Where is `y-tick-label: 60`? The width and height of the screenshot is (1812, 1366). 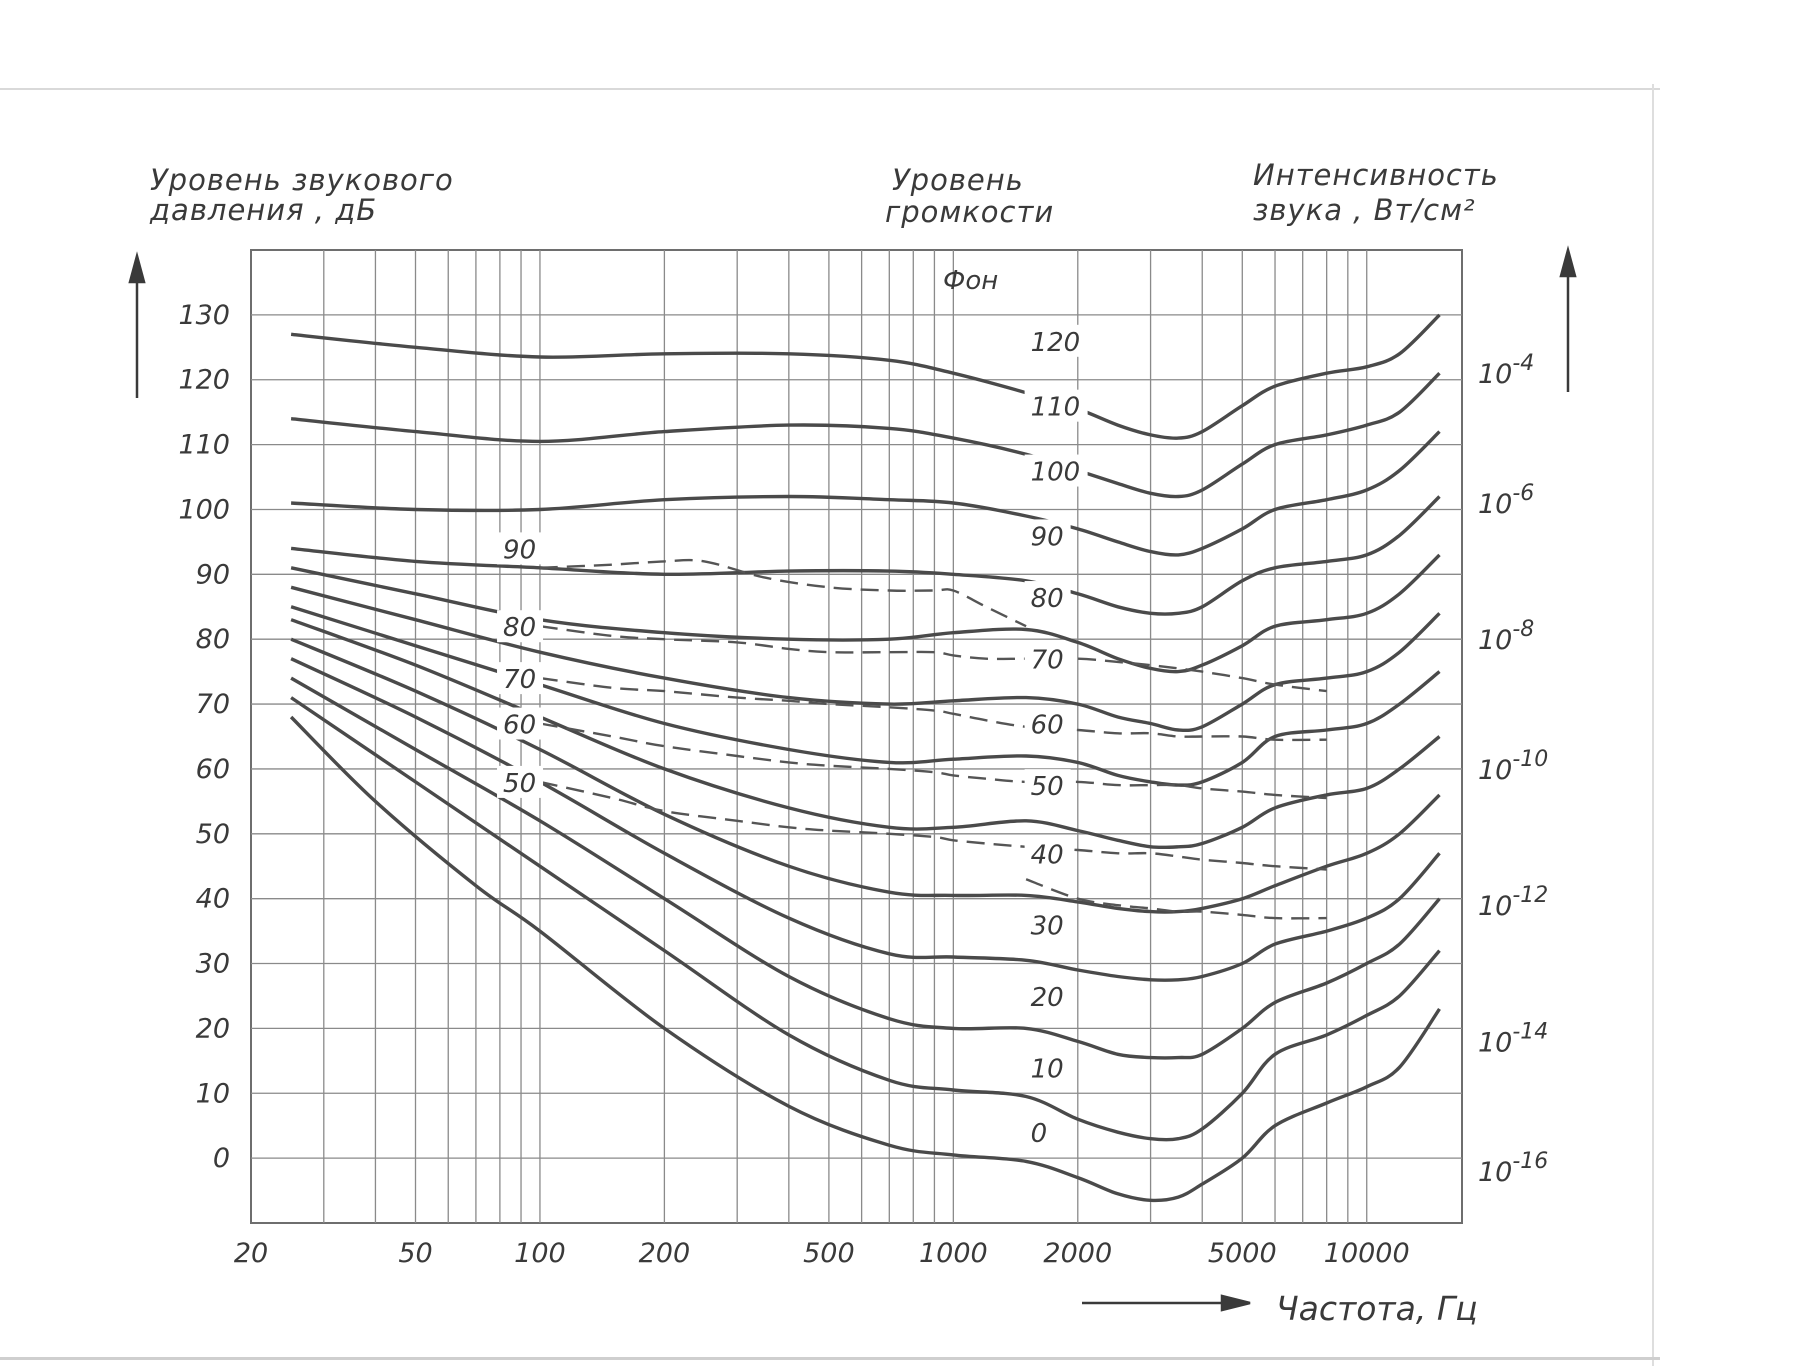 y-tick-label: 60 is located at coordinates (213, 769).